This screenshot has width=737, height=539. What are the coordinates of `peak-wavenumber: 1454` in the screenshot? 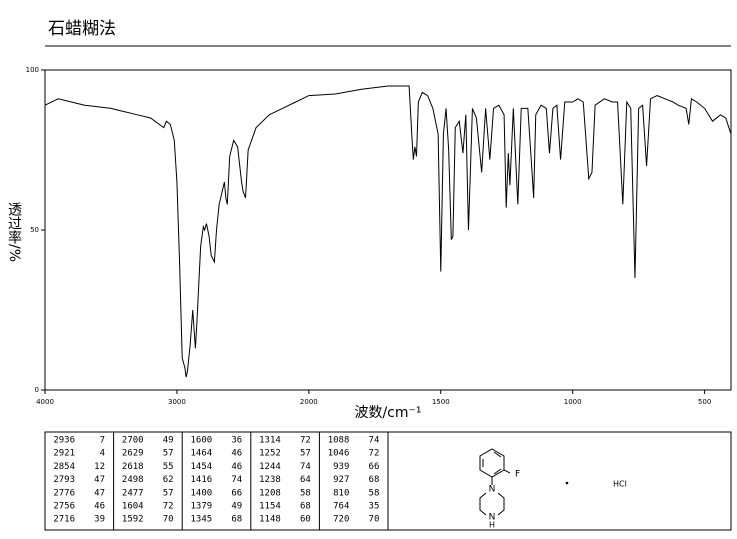 It's located at (202, 467).